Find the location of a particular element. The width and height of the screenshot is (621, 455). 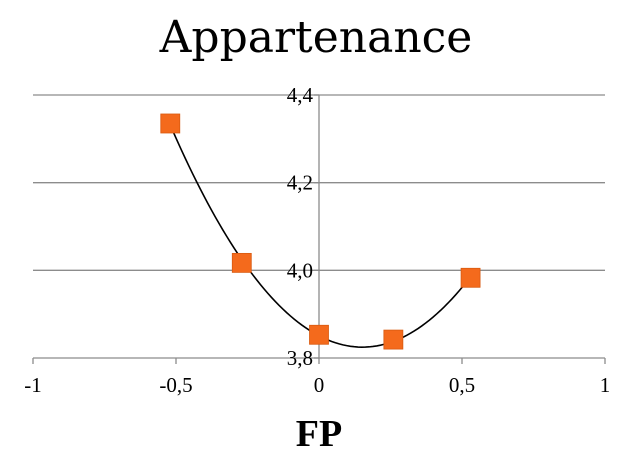

y-tick-label: 3,8 is located at coordinates (300, 358).